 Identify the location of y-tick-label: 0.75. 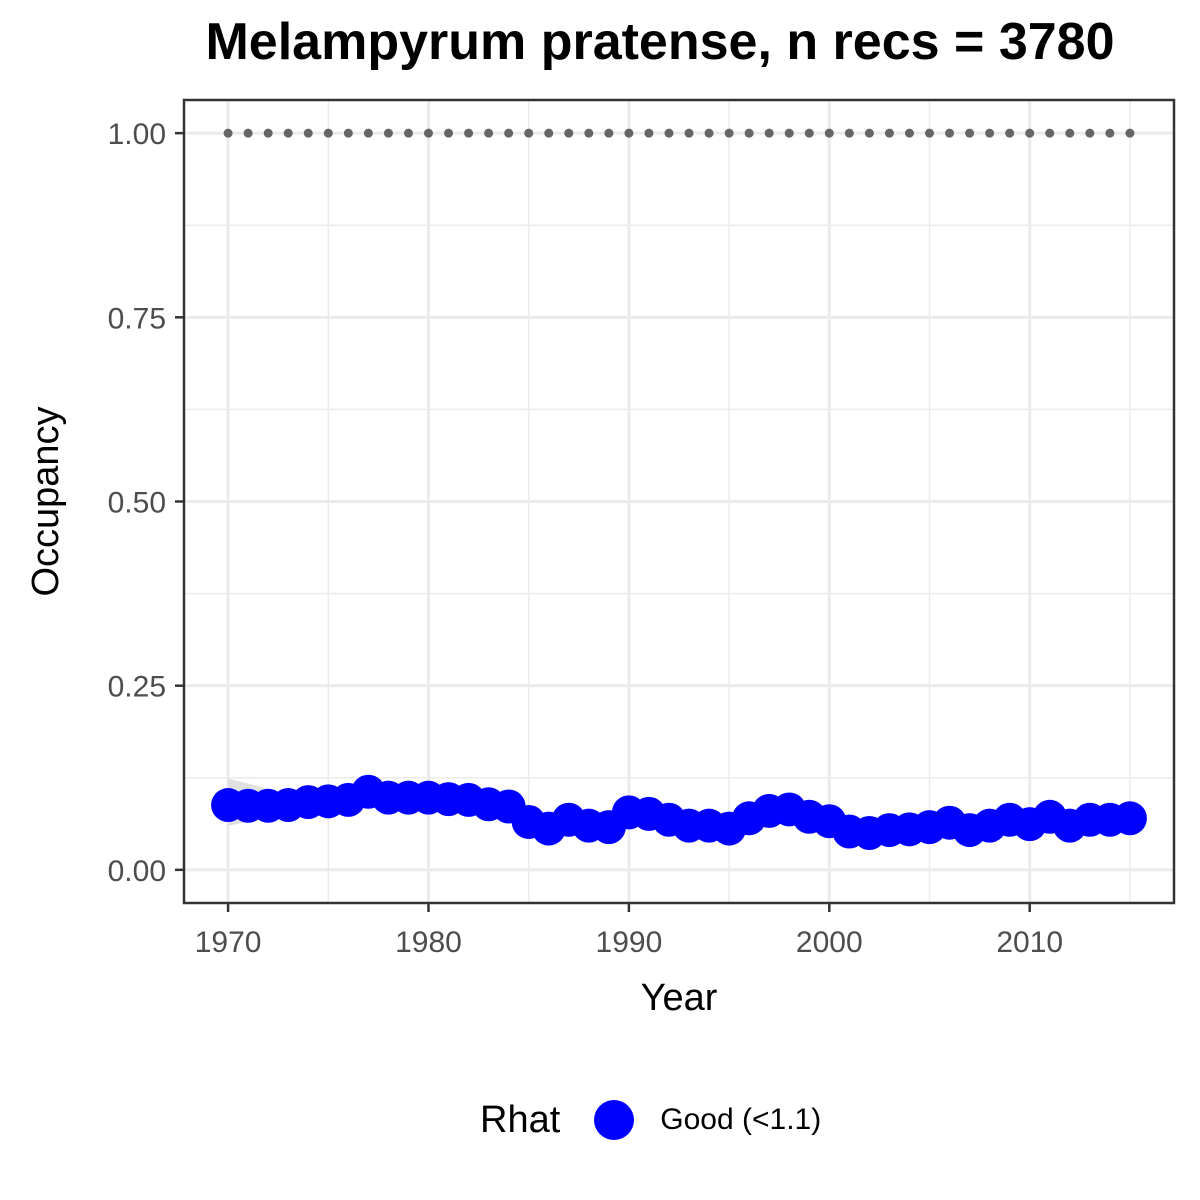
(137, 318).